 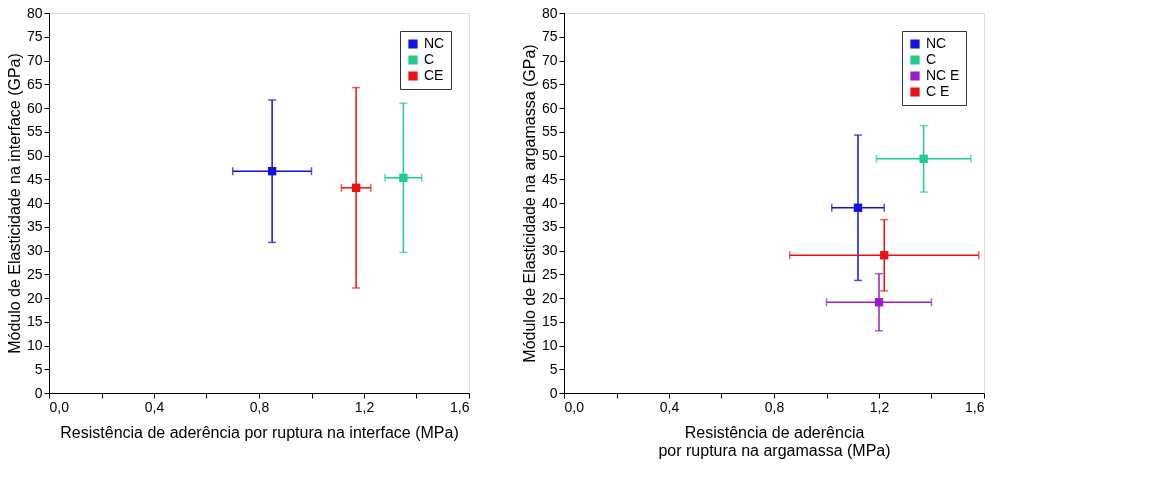 What do you see at coordinates (259, 432) in the screenshot?
I see `x-axis-title: Resistência de aderência por ruptura na interface (MPa)` at bounding box center [259, 432].